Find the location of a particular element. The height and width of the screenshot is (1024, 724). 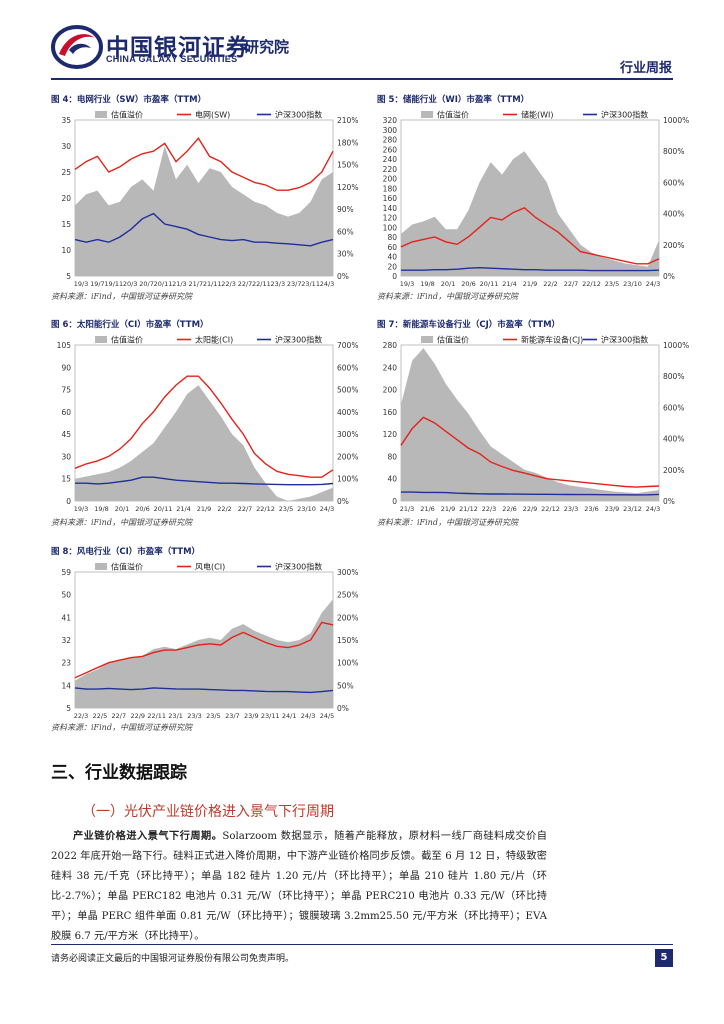

x-tick-label: 20/11 is located at coordinates (163, 509).